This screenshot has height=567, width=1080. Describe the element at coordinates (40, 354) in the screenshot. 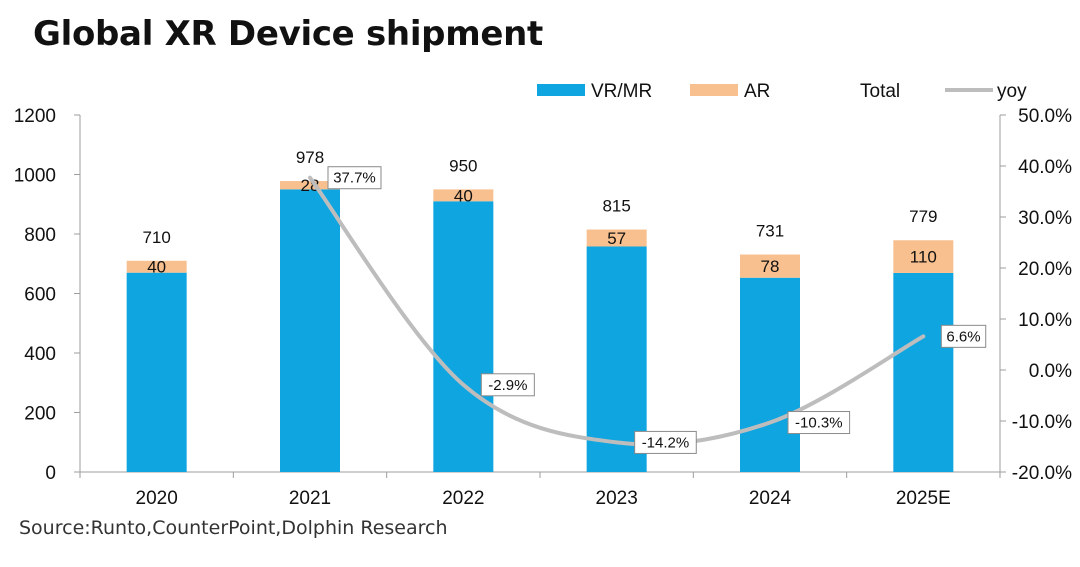

I see `y-tick-label: 400` at that location.